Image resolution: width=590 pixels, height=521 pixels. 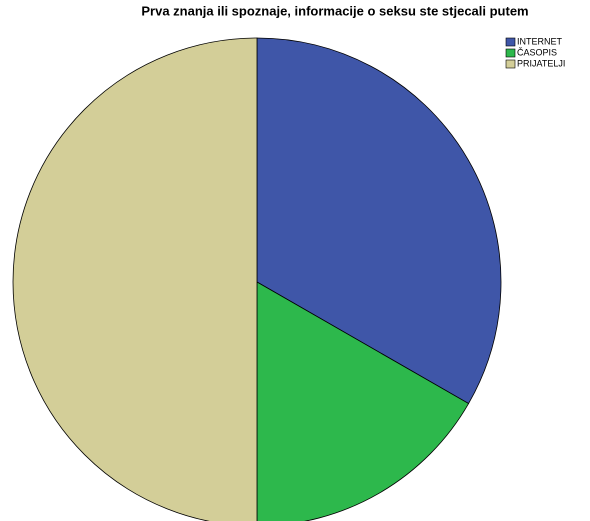 What do you see at coordinates (537, 52) in the screenshot?
I see `legend-label: ČASOPIS` at bounding box center [537, 52].